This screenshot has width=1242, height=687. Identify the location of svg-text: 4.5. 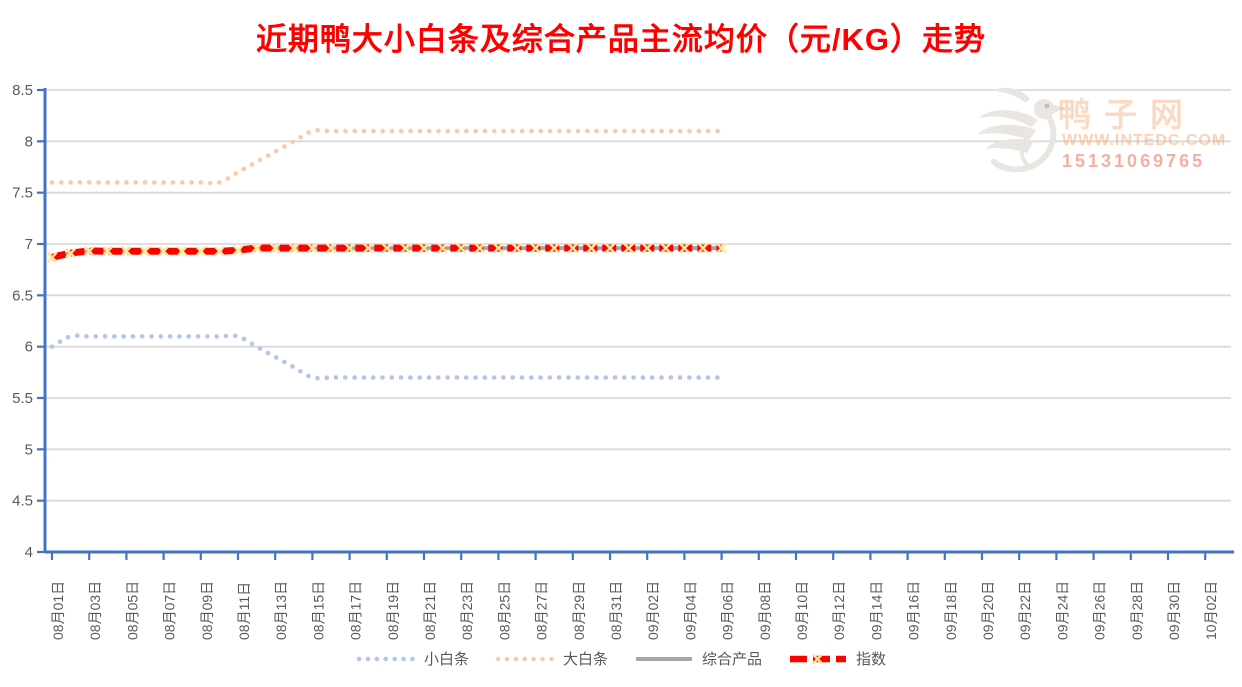
(22, 501).